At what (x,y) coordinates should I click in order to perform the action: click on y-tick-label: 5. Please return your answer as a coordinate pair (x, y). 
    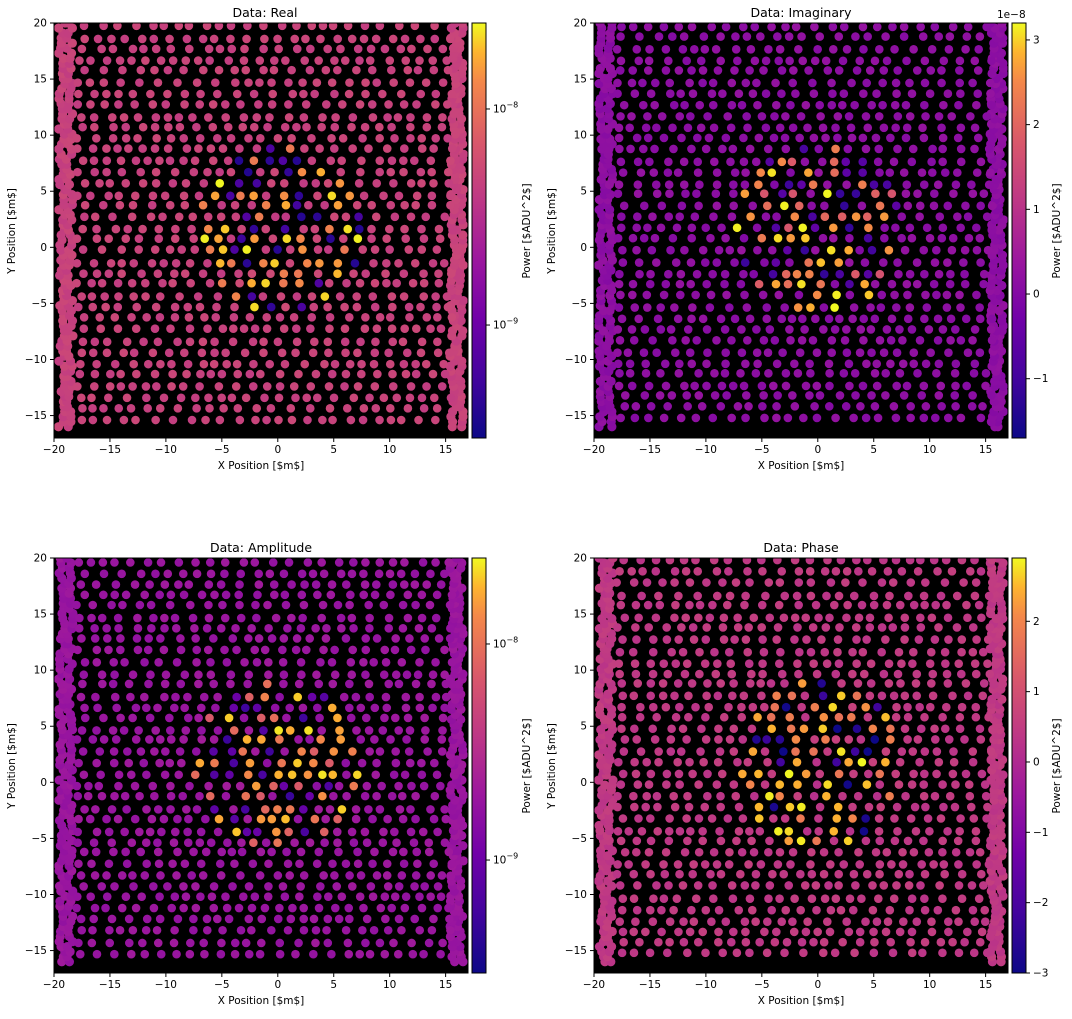
    Looking at the image, I should click on (583, 192).